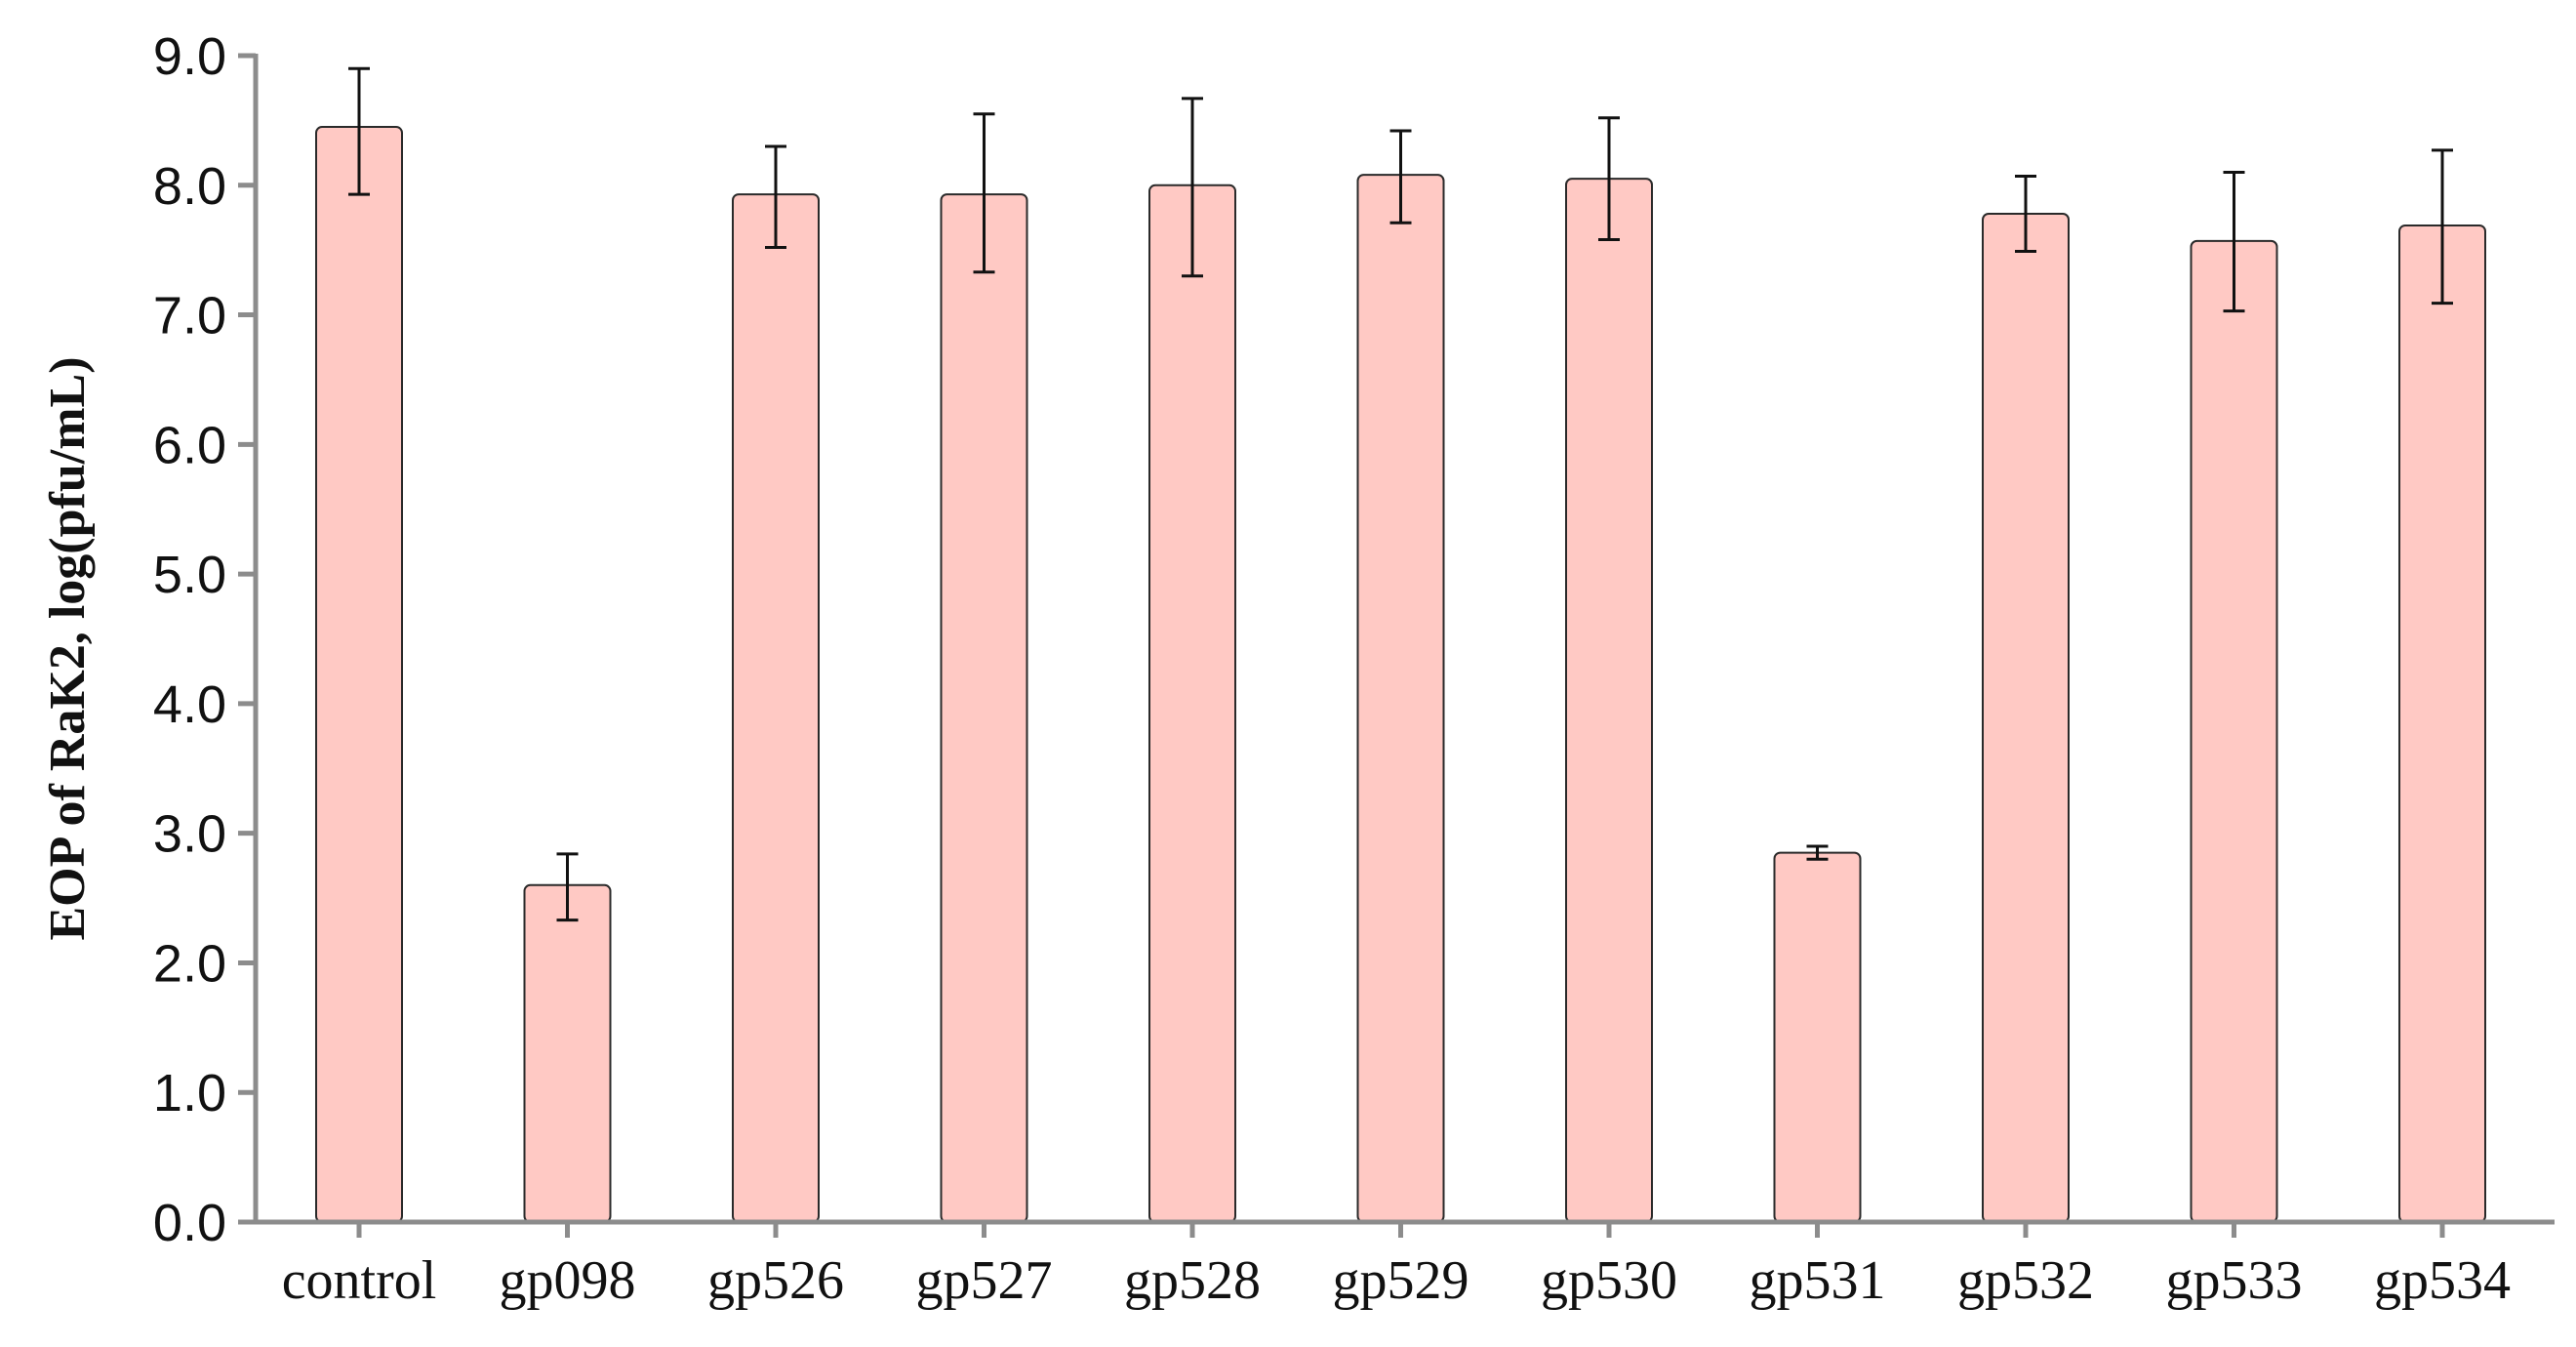 This screenshot has width=2576, height=1347. I want to click on y-tick-label: 0.0, so click(189, 1223).